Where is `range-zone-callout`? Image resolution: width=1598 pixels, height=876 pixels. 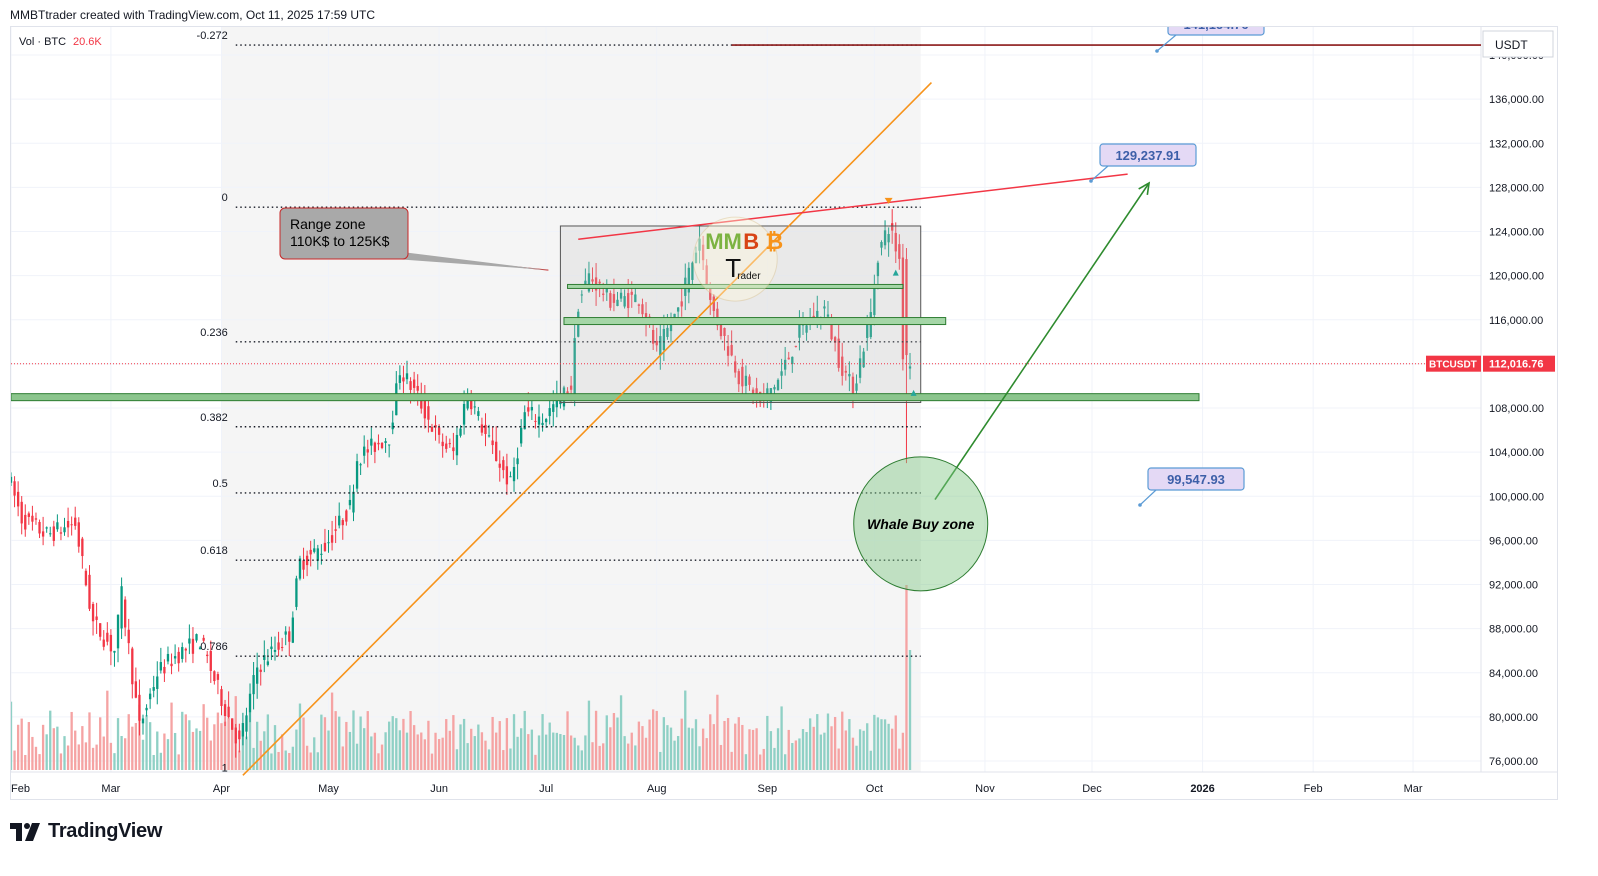 range-zone-callout is located at coordinates (344, 233).